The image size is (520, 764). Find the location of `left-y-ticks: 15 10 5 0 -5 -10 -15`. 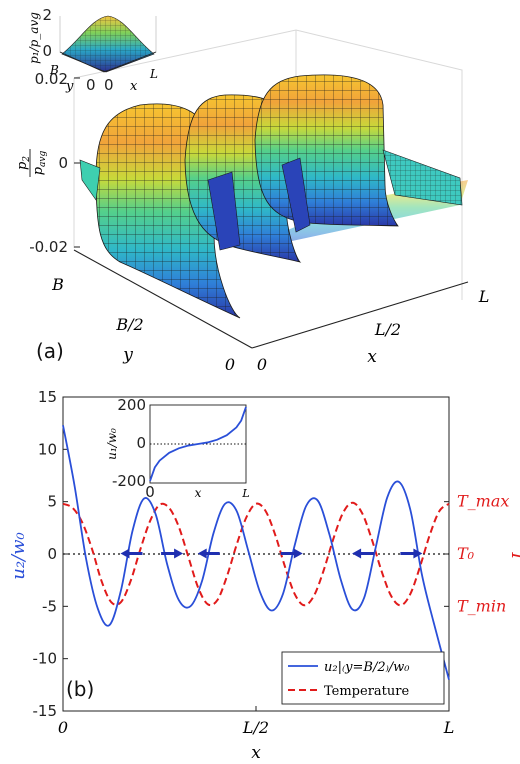

left-y-ticks: 15 10 5 0 -5 -10 -15 is located at coordinates (50, 554).